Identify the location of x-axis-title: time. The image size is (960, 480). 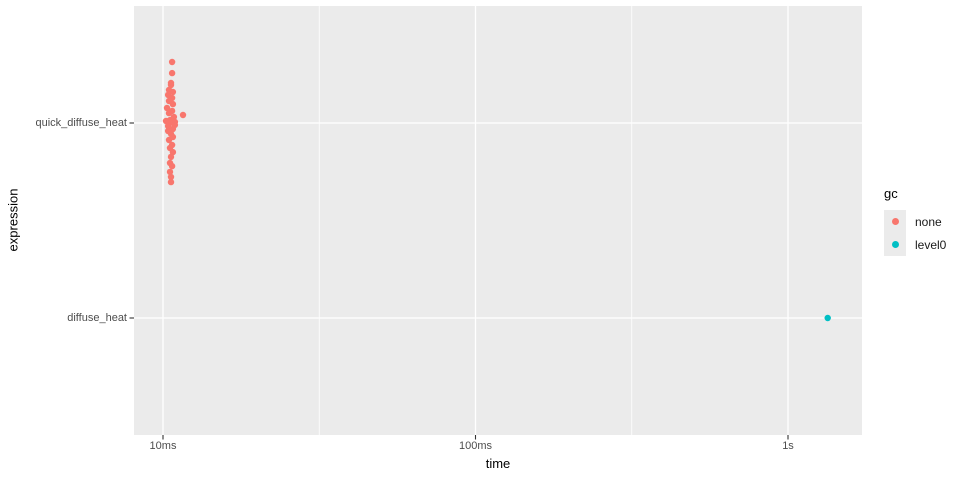
(498, 463).